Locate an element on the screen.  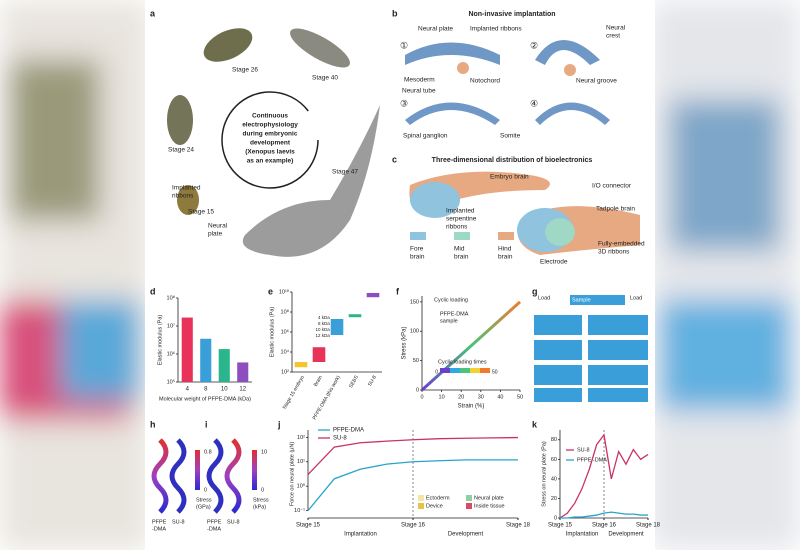
label: Neural plate is located at coordinates (435, 29).